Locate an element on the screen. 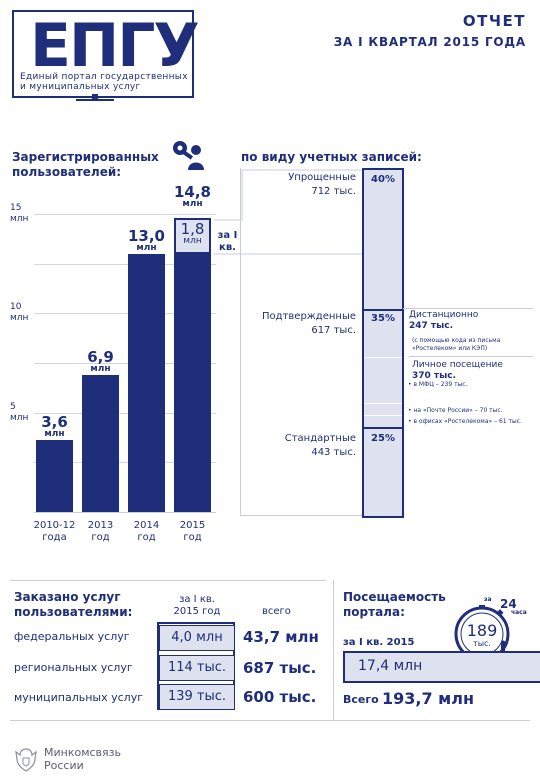 This screenshot has width=540, height=780. account-simplified-value: 712 тыс. is located at coordinates (333, 191).